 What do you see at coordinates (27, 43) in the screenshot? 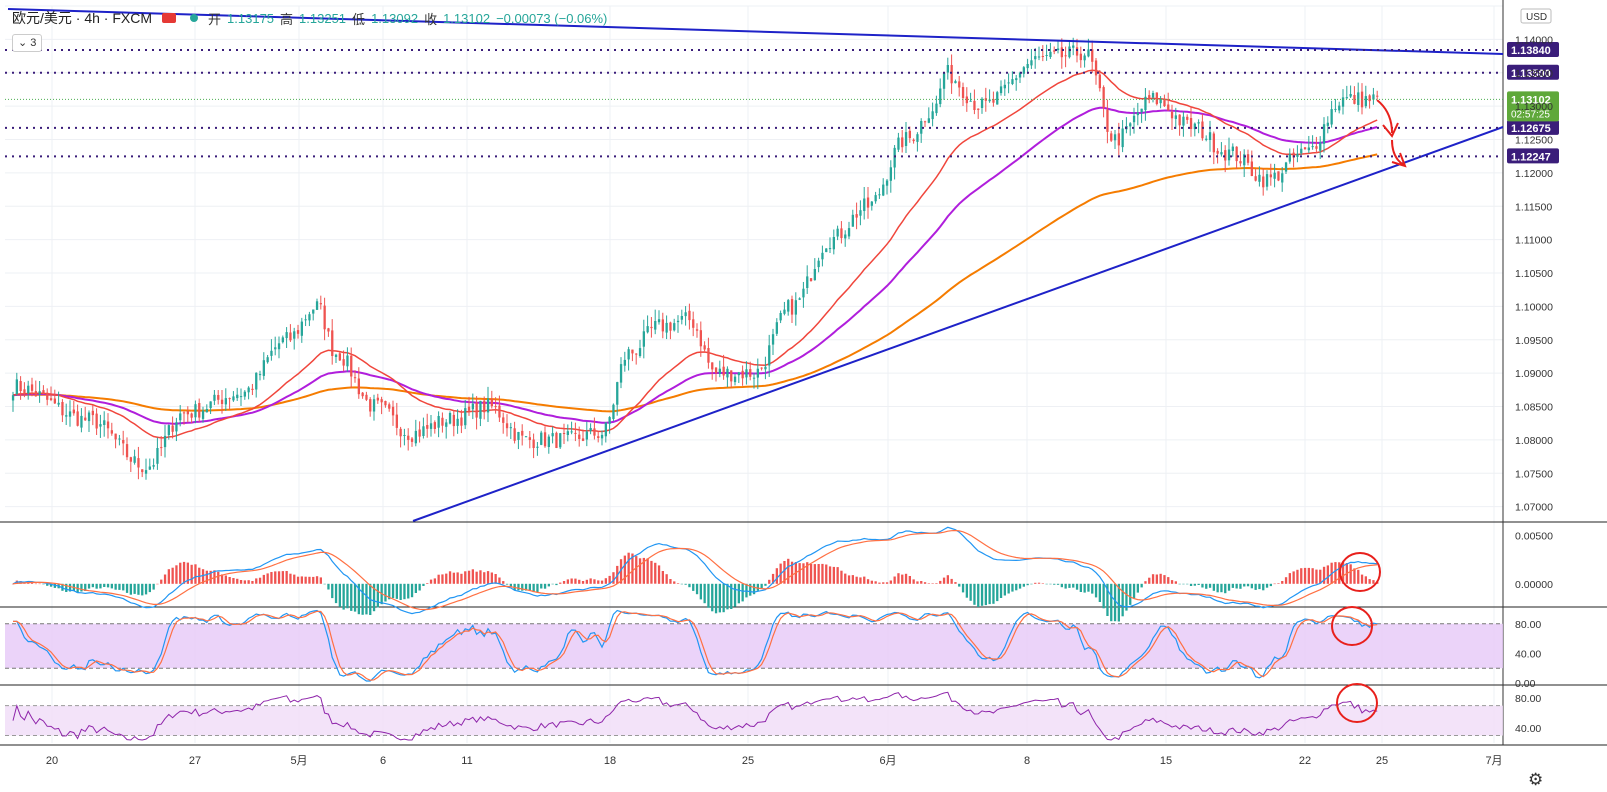
I see `indicators-toggle-button: ⌄ 3` at bounding box center [27, 43].